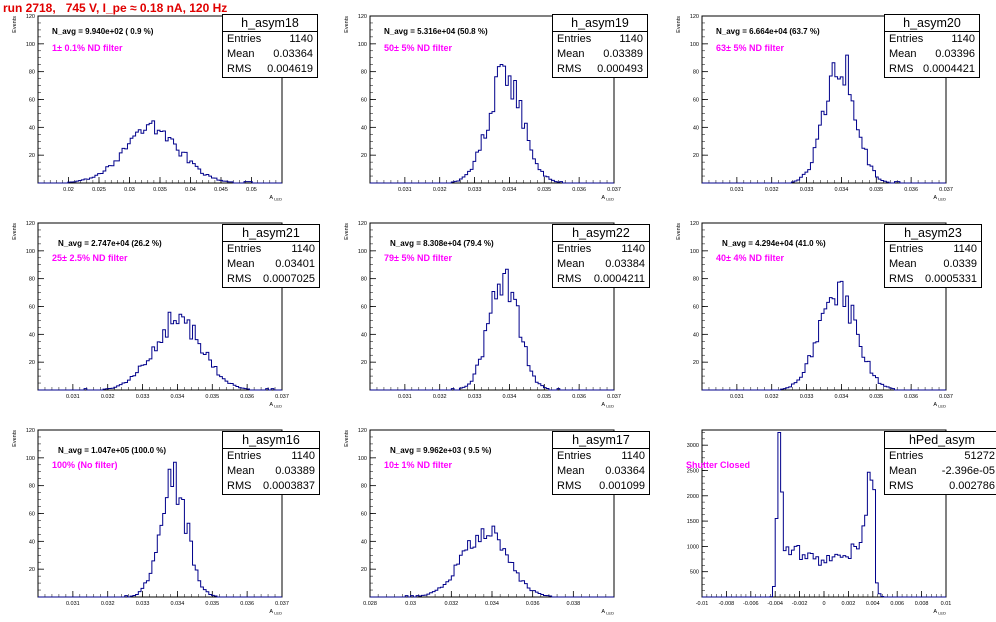  Describe the element at coordinates (693, 497) in the screenshot. I see `y-tick-label: 2000` at that location.